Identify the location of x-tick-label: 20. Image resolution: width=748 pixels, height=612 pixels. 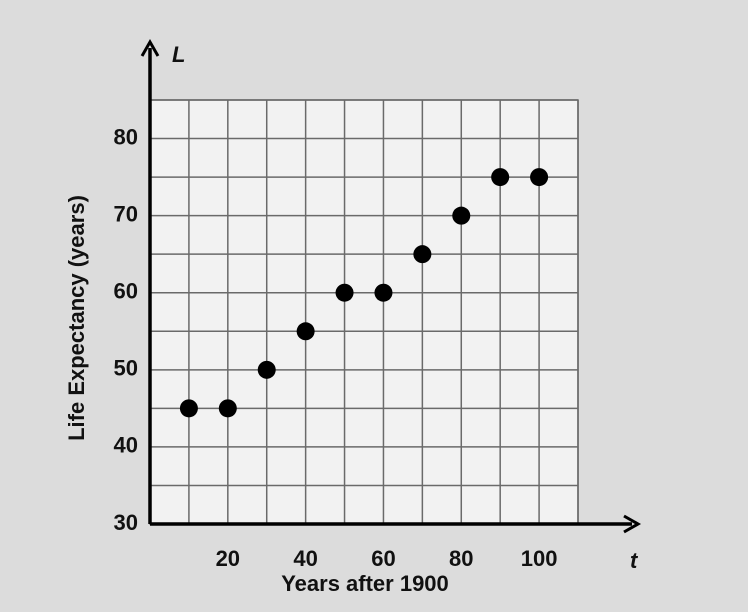
(228, 558).